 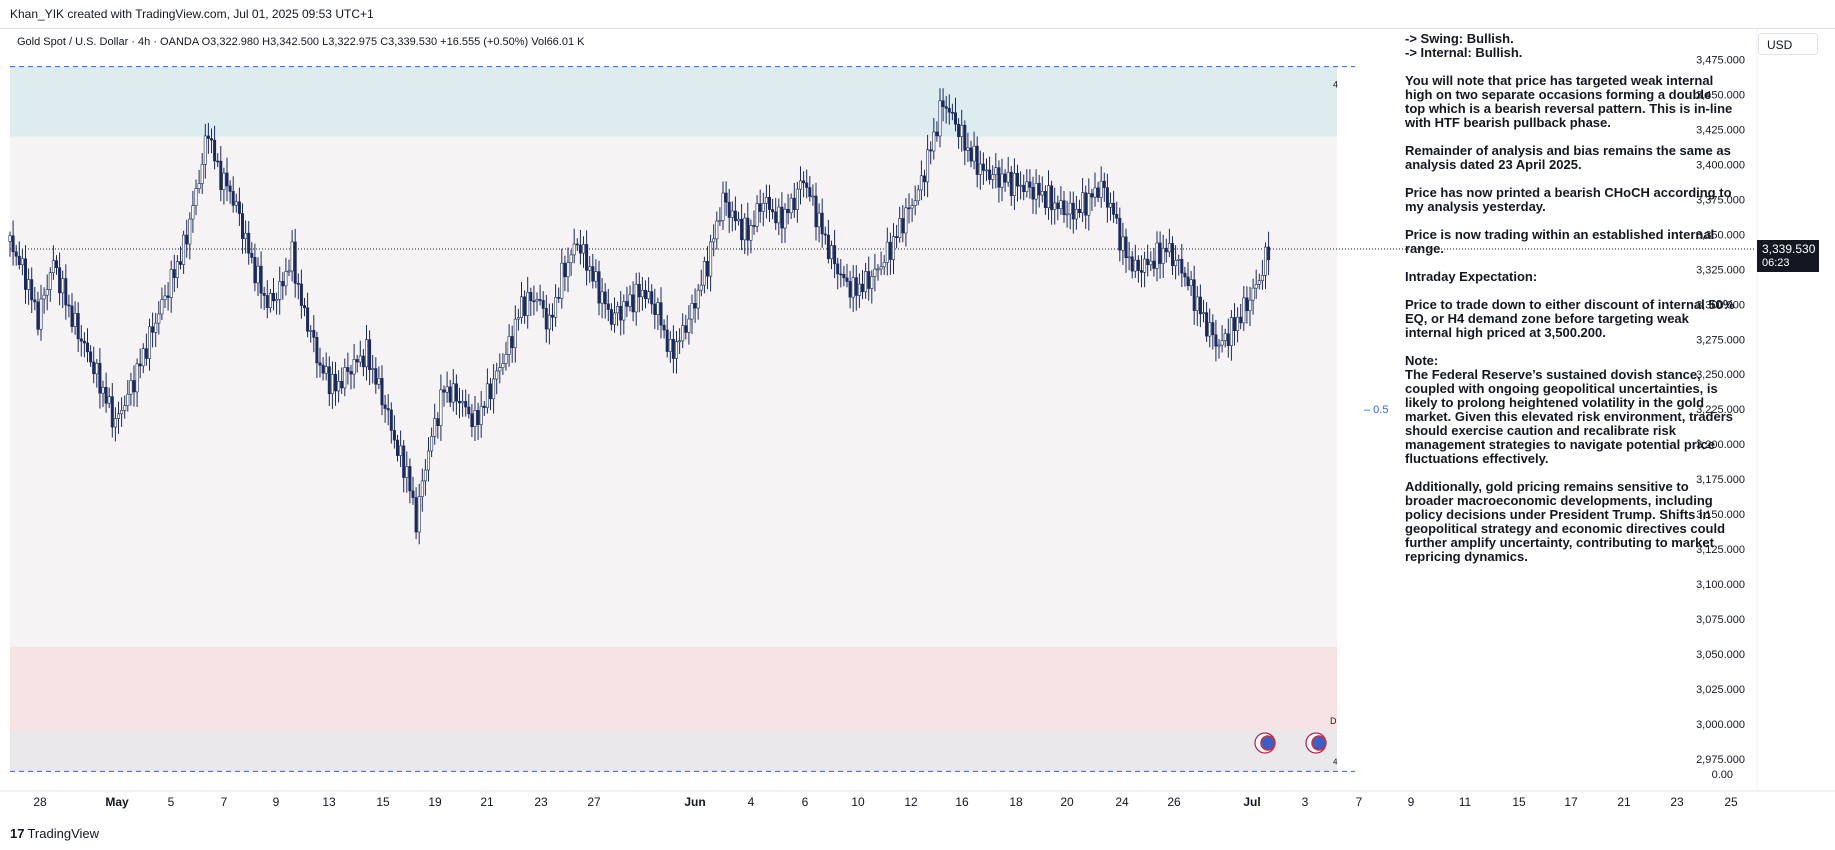 I want to click on y-axis-tick: 3,000.000, so click(x=1720, y=725).